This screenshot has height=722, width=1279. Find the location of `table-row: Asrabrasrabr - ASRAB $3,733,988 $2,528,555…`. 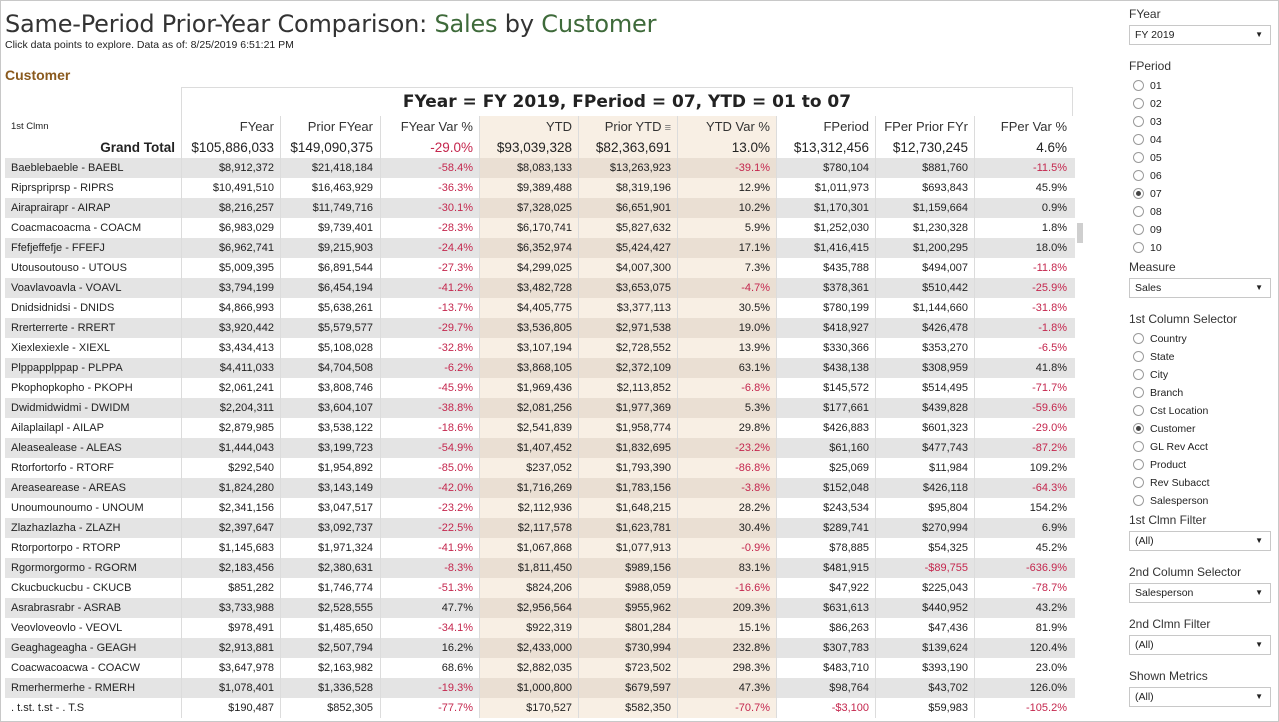

table-row: Asrabrasrabr - ASRAB $3,733,988 $2,528,555… is located at coordinates (540, 608).